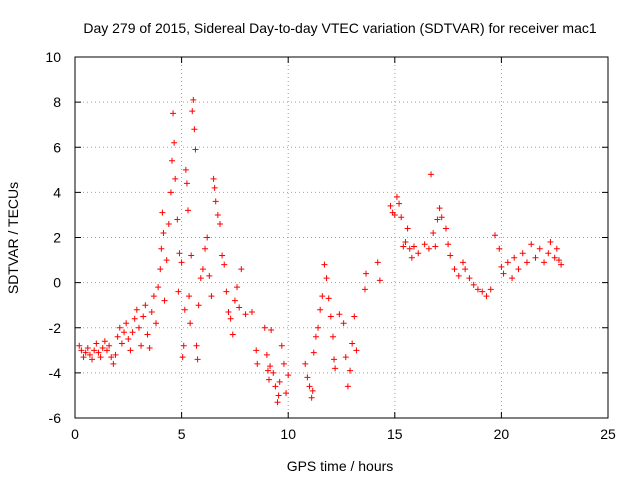 This screenshot has width=640, height=480. I want to click on y-tick-label: 10, so click(53, 57).